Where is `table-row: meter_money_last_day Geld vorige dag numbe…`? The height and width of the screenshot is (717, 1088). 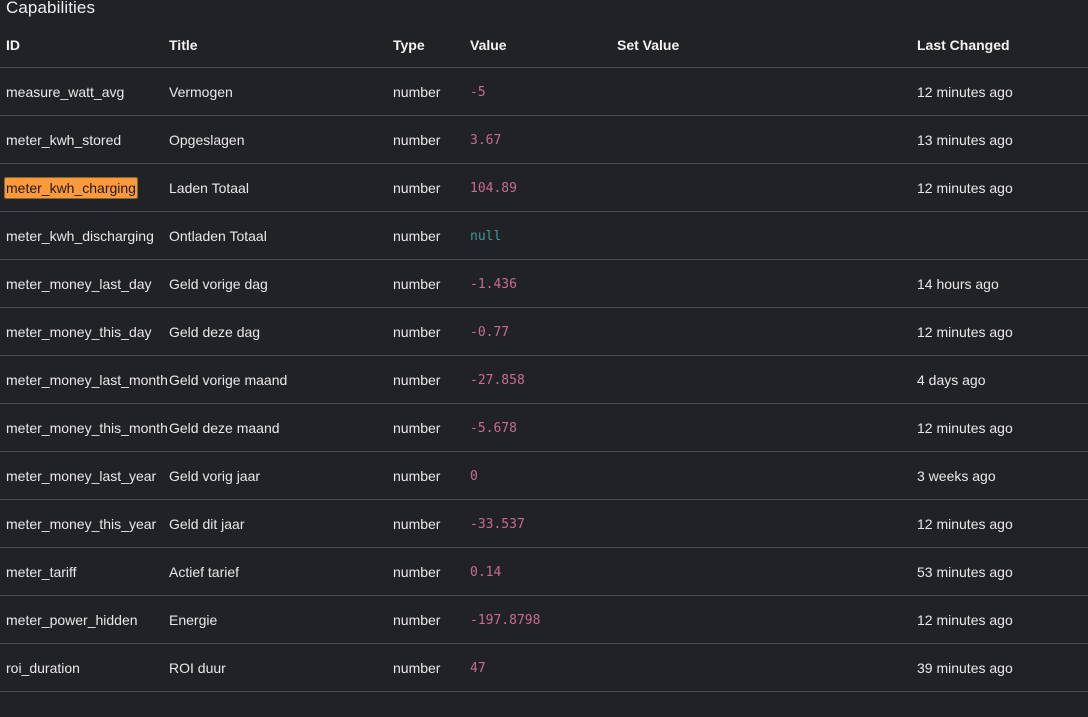 table-row: meter_money_last_day Geld vorige dag numbe… is located at coordinates (544, 283).